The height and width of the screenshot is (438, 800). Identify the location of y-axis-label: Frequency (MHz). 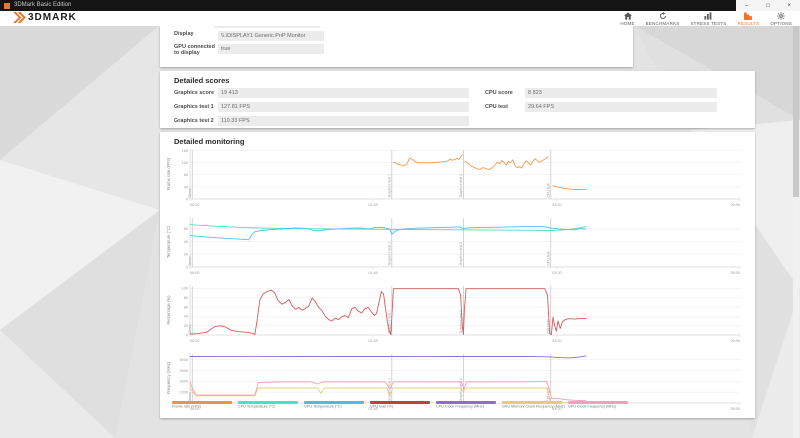
(168, 377).